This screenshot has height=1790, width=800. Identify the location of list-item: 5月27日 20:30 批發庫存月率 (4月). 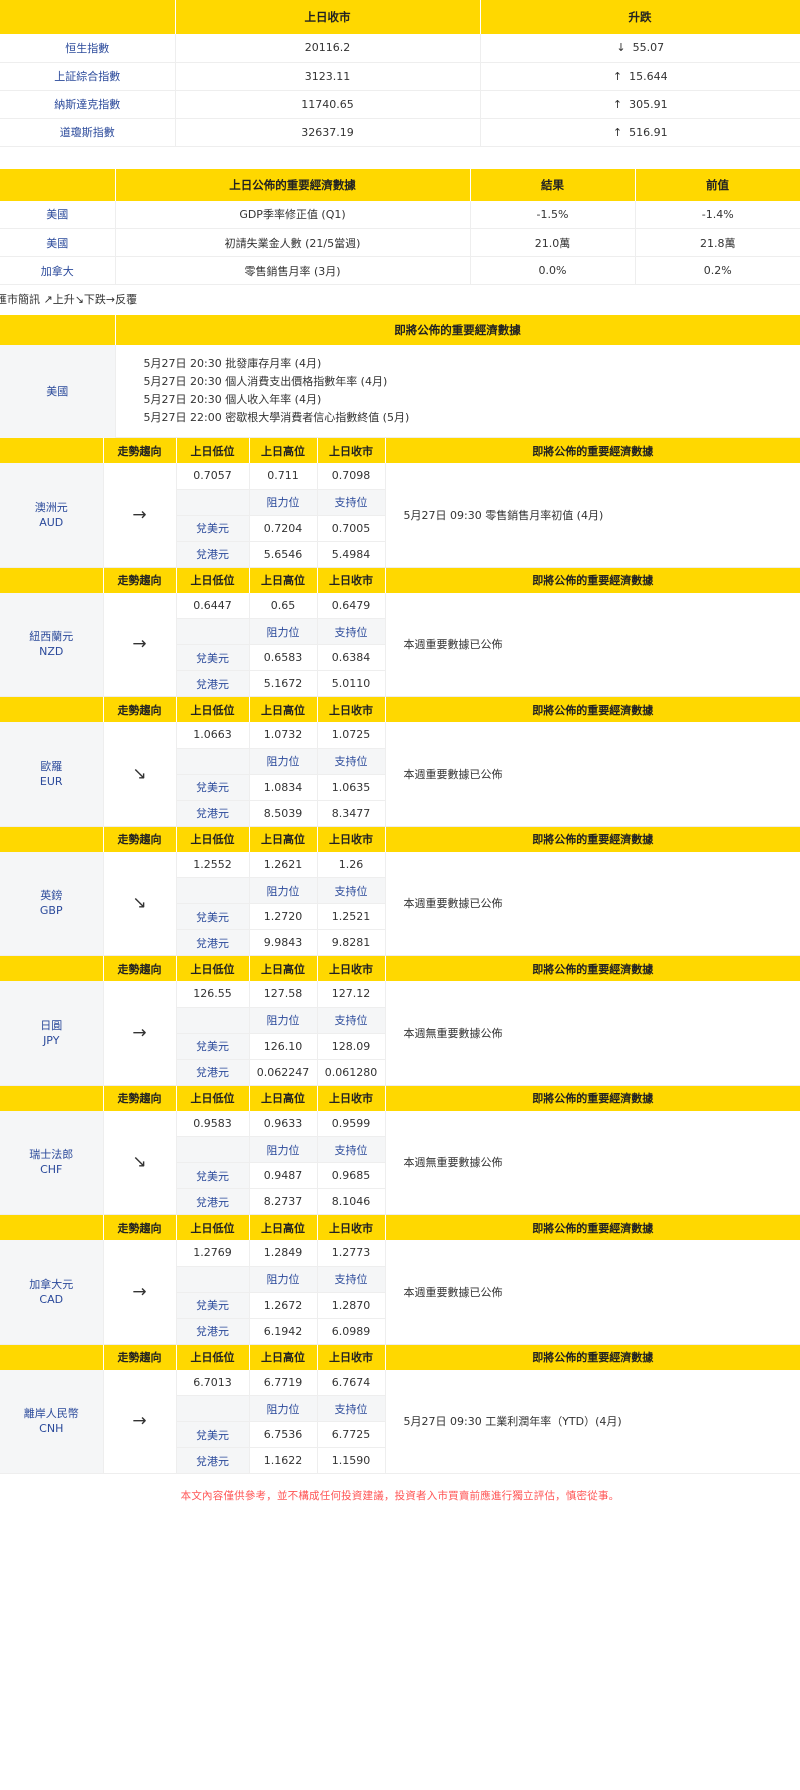
(232, 363).